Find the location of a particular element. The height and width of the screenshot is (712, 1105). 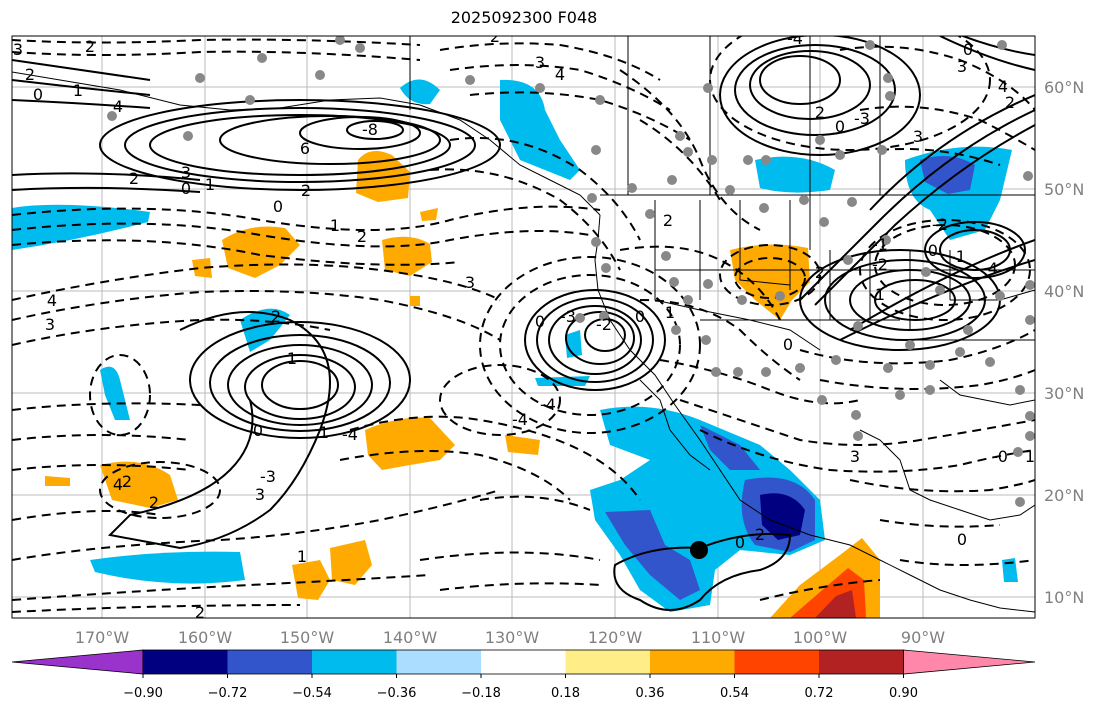

colorbar-label: −0.90 is located at coordinates (143, 693).